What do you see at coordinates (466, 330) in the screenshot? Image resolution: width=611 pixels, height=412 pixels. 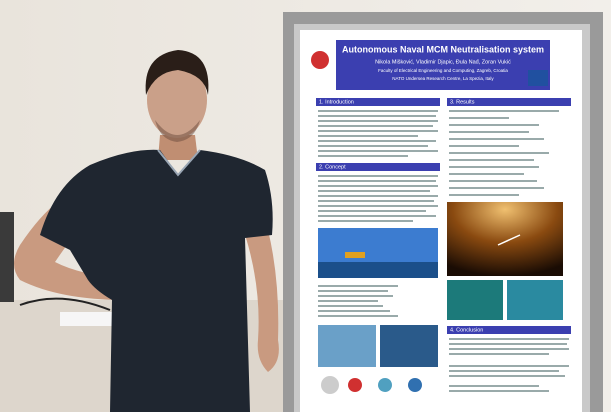 I see `section-title: 4. Conclusion` at bounding box center [466, 330].